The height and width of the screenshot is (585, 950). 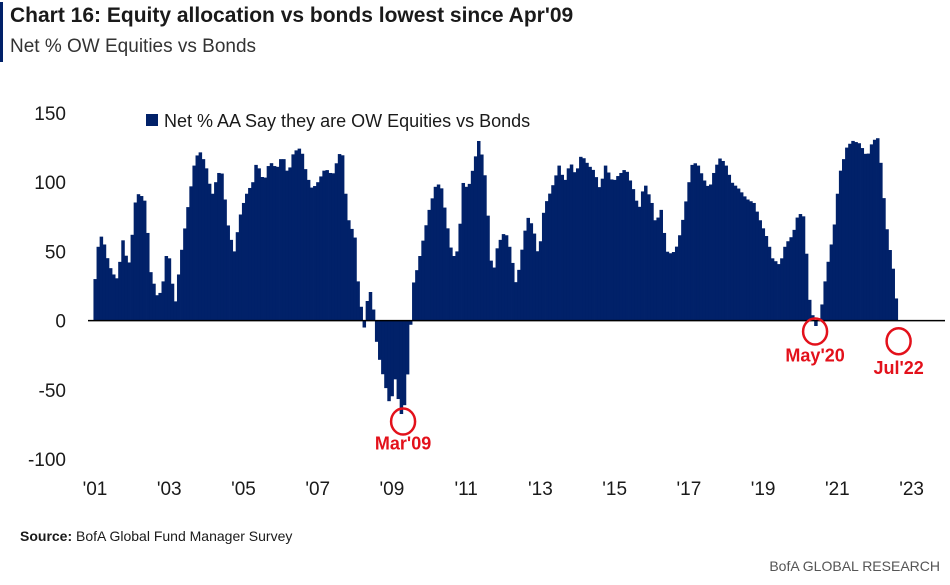 I want to click on x-tick-label: '09, so click(x=392, y=489).